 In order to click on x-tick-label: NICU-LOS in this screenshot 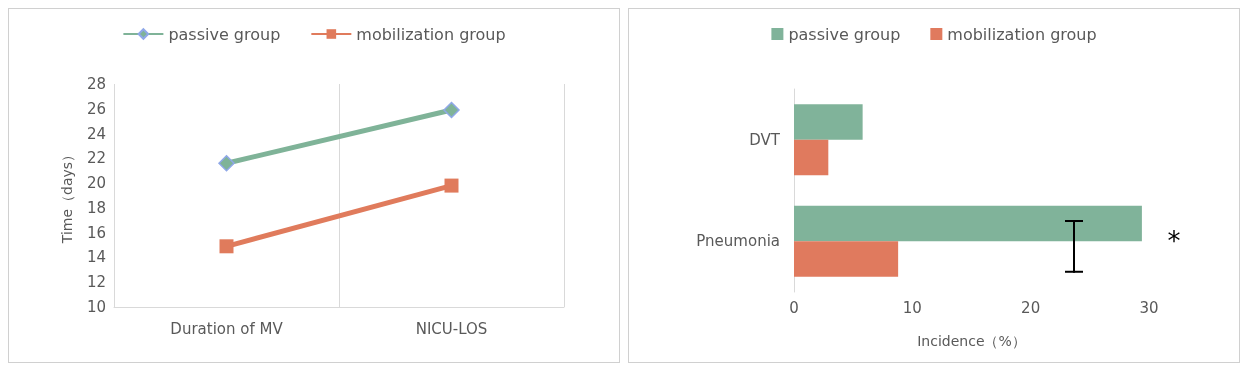, I will do `click(451, 328)`.